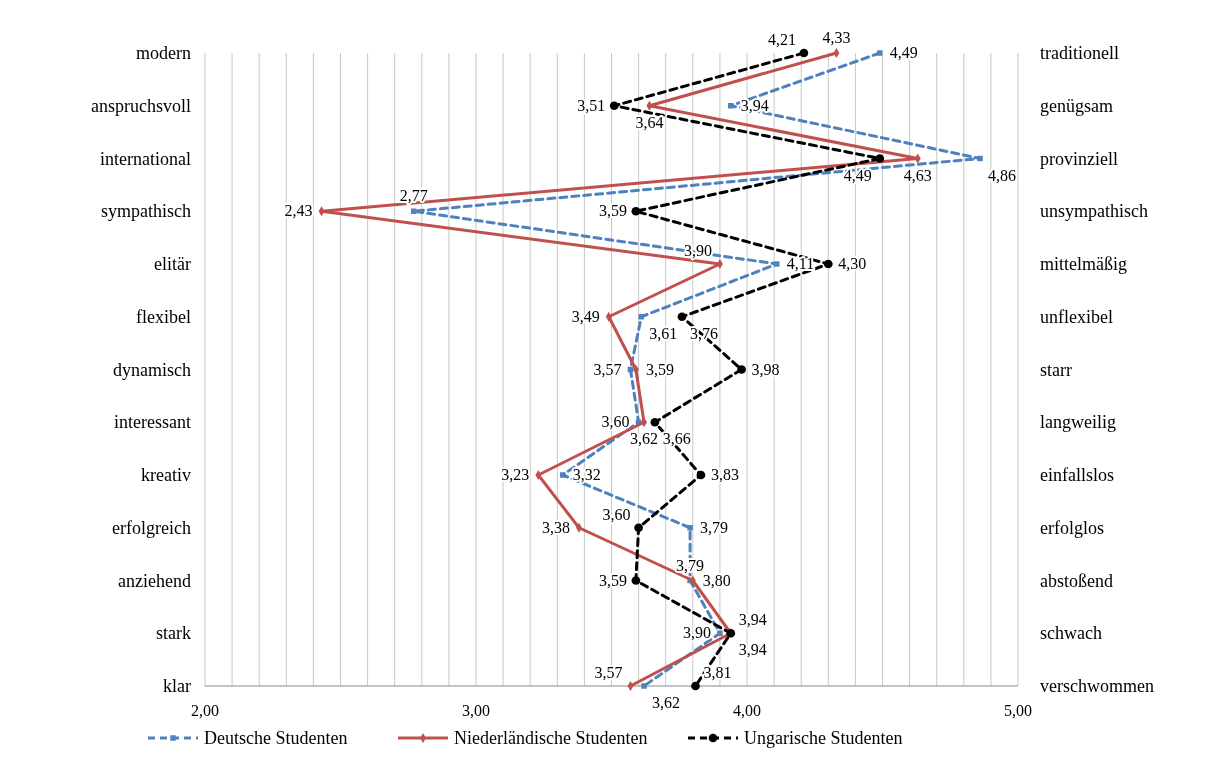 Image resolution: width=1213 pixels, height=762 pixels. What do you see at coordinates (696, 633) in the screenshot?
I see `data-label: 3,90` at bounding box center [696, 633].